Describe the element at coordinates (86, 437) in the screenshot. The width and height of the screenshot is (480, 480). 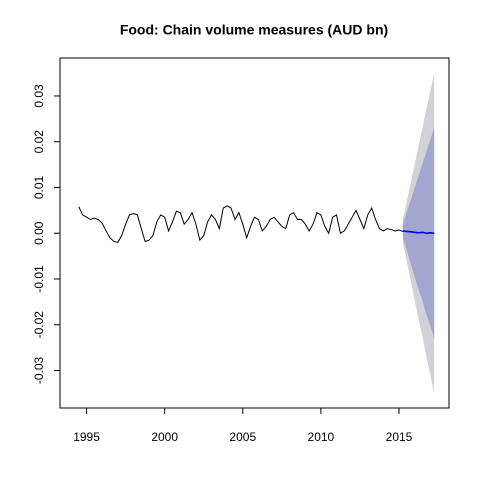
I see `x-tick-label: 1995` at that location.